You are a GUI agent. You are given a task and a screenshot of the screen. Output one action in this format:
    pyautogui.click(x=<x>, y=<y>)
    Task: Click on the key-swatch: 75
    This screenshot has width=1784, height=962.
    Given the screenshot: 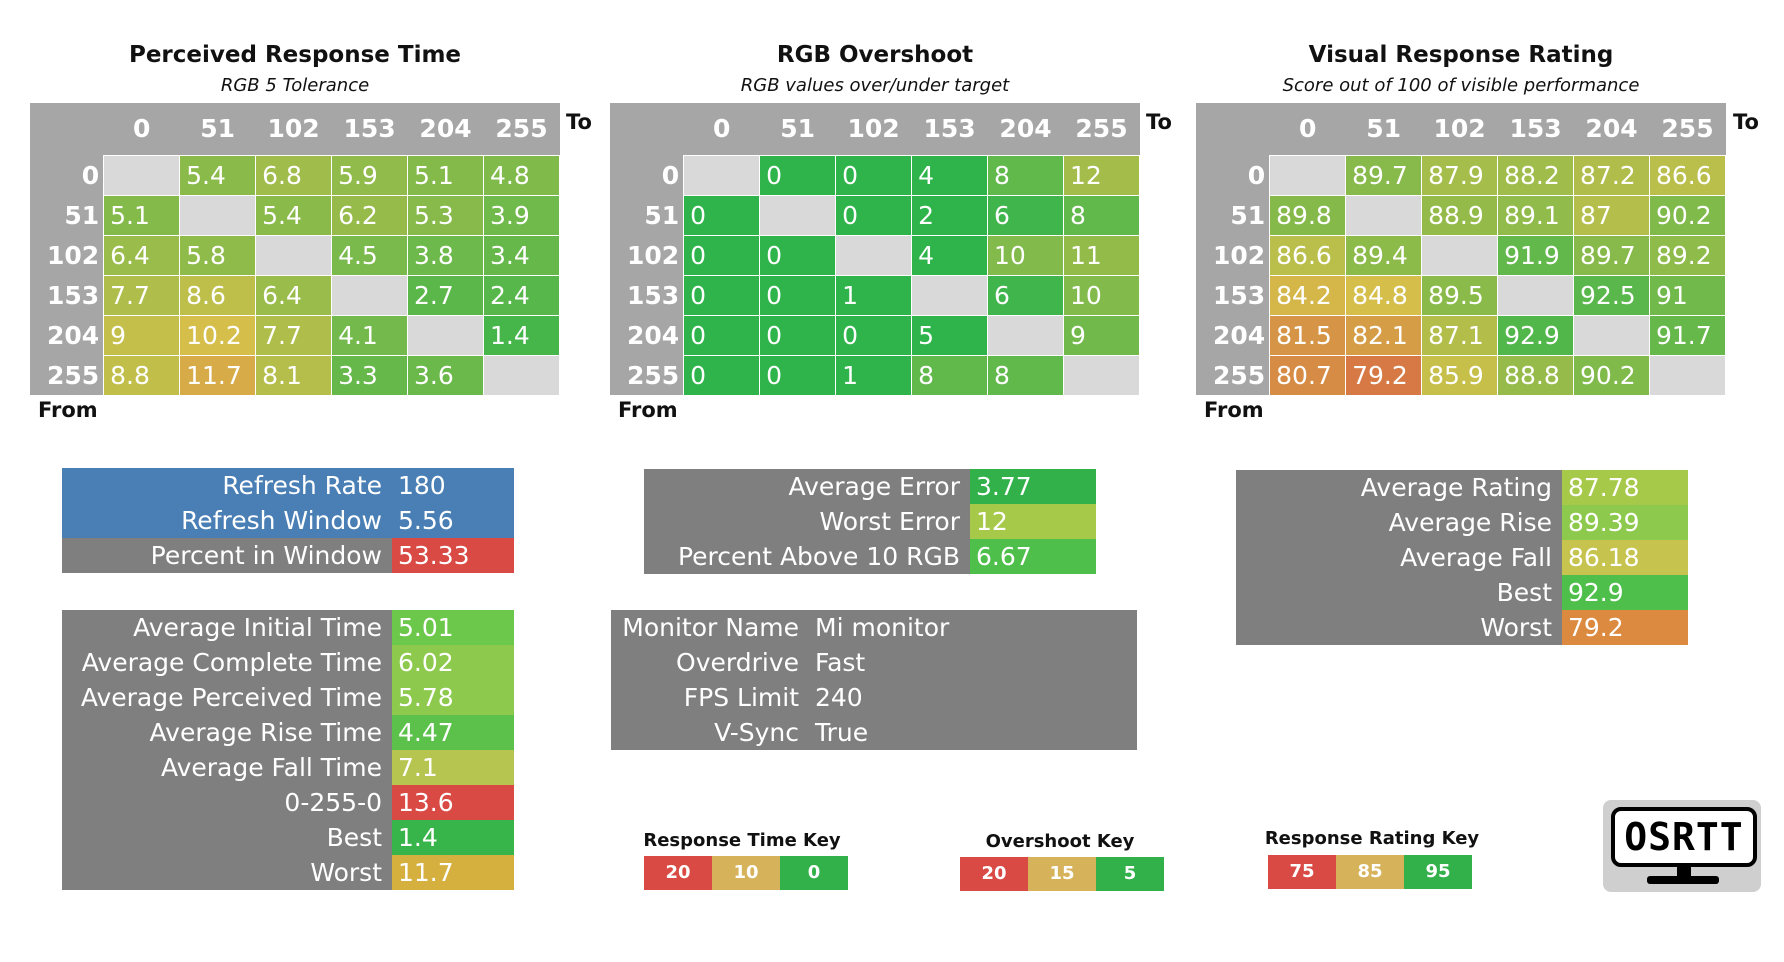 What is the action you would take?
    pyautogui.click(x=1302, y=872)
    